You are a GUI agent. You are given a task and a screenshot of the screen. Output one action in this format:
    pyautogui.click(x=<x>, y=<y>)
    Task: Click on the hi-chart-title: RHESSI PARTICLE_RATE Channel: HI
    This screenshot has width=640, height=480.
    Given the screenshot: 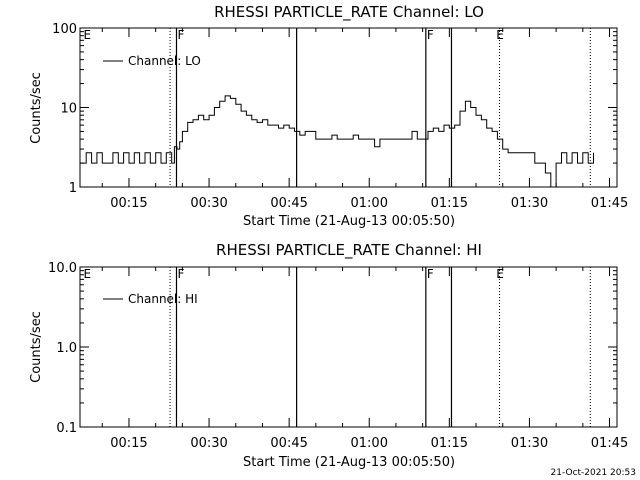 What is the action you would take?
    pyautogui.click(x=349, y=250)
    